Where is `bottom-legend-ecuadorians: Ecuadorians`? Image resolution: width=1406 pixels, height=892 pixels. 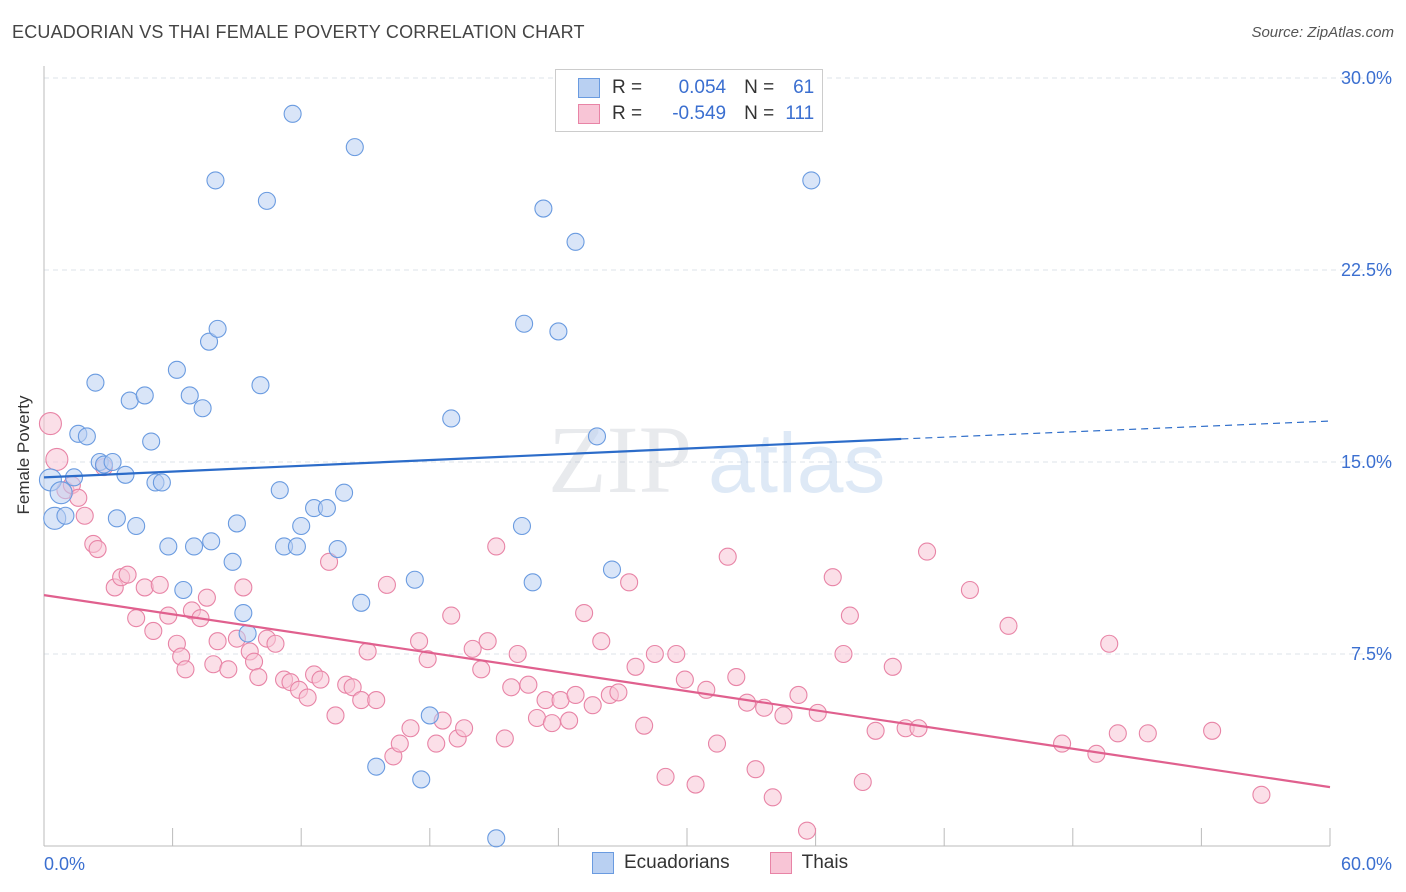
bottom-legend-ecuadorians: Ecuadorians is located at coordinates (661, 863).